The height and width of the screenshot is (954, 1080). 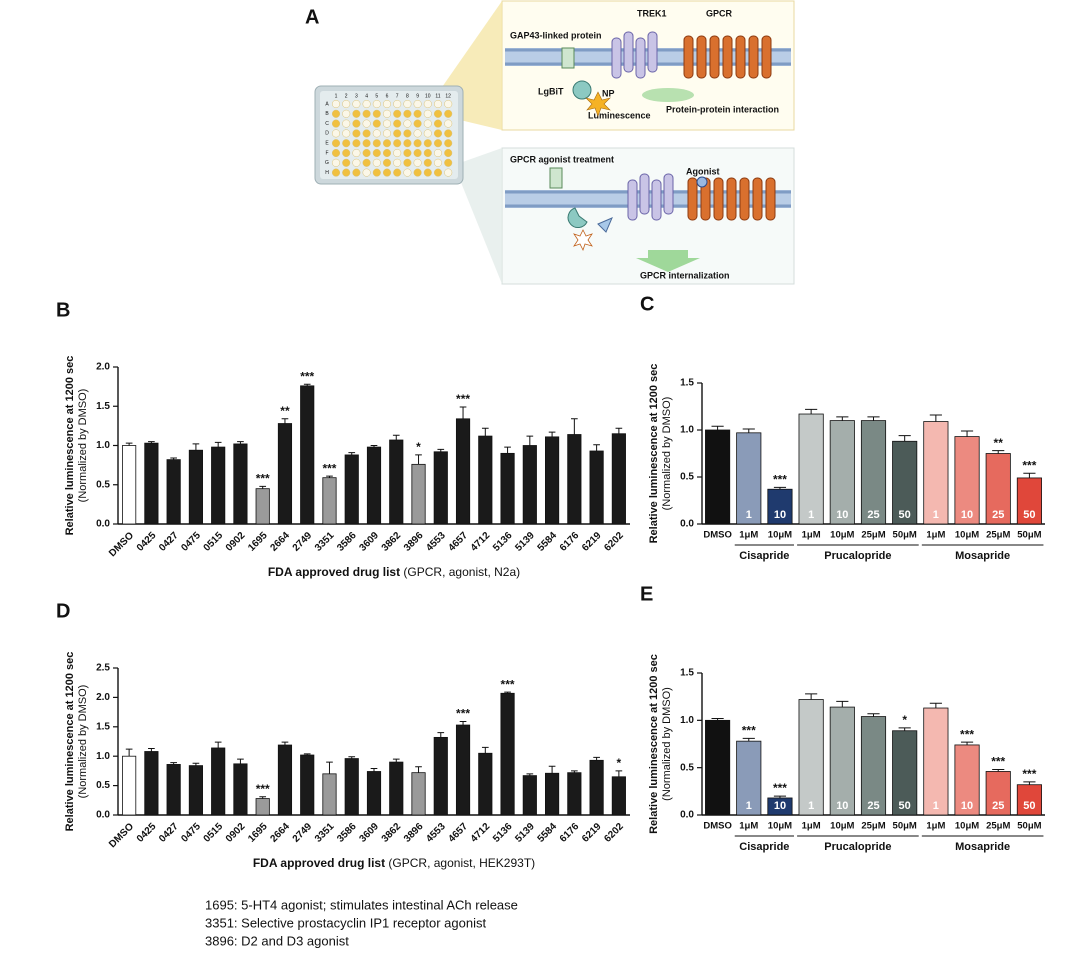 What do you see at coordinates (652, 13) in the screenshot?
I see `diagram-label: TREK1` at bounding box center [652, 13].